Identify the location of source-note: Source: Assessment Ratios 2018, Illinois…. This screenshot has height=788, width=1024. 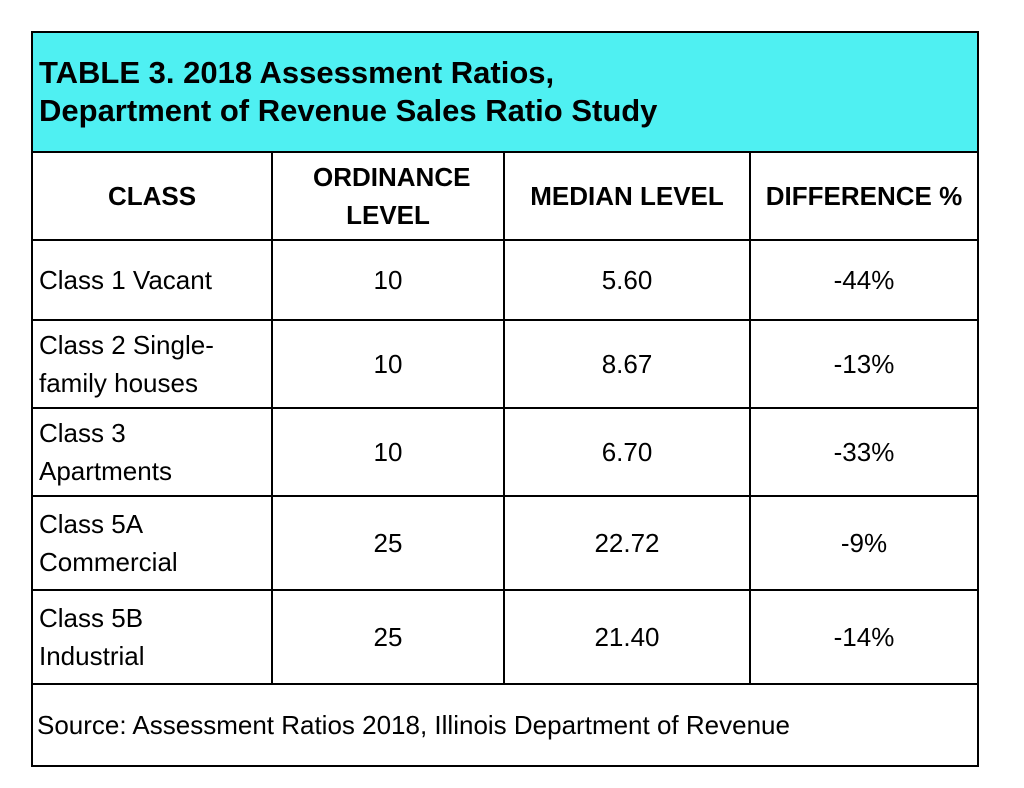
(505, 725).